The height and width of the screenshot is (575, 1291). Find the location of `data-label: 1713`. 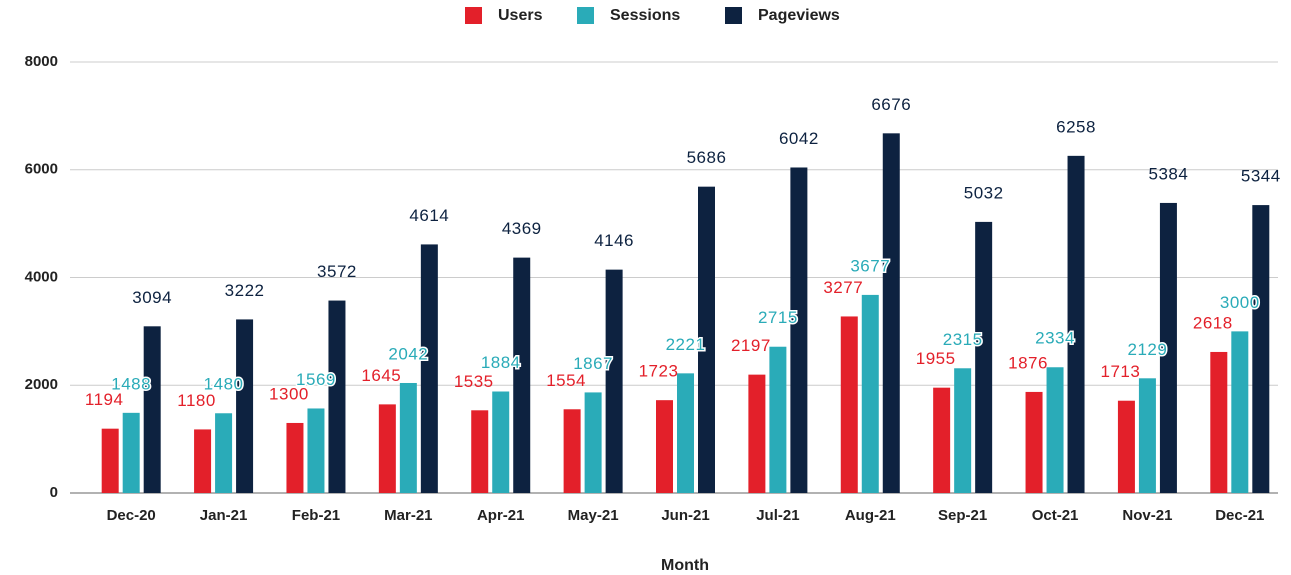

data-label: 1713 is located at coordinates (1121, 371).